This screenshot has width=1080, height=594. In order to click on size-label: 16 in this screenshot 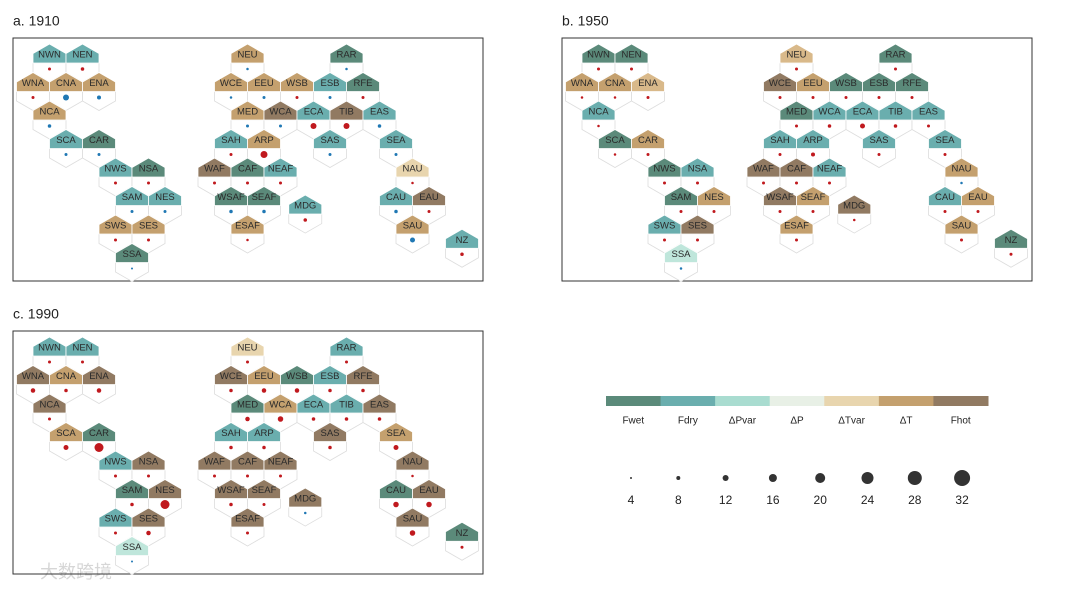, I will do `click(773, 500)`.